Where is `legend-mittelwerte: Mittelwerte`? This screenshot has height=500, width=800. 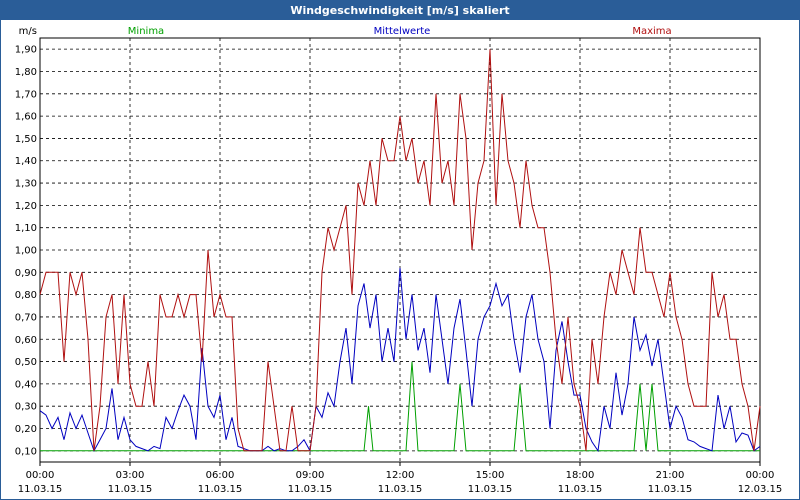
legend-mittelwerte: Mittelwerte is located at coordinates (402, 31).